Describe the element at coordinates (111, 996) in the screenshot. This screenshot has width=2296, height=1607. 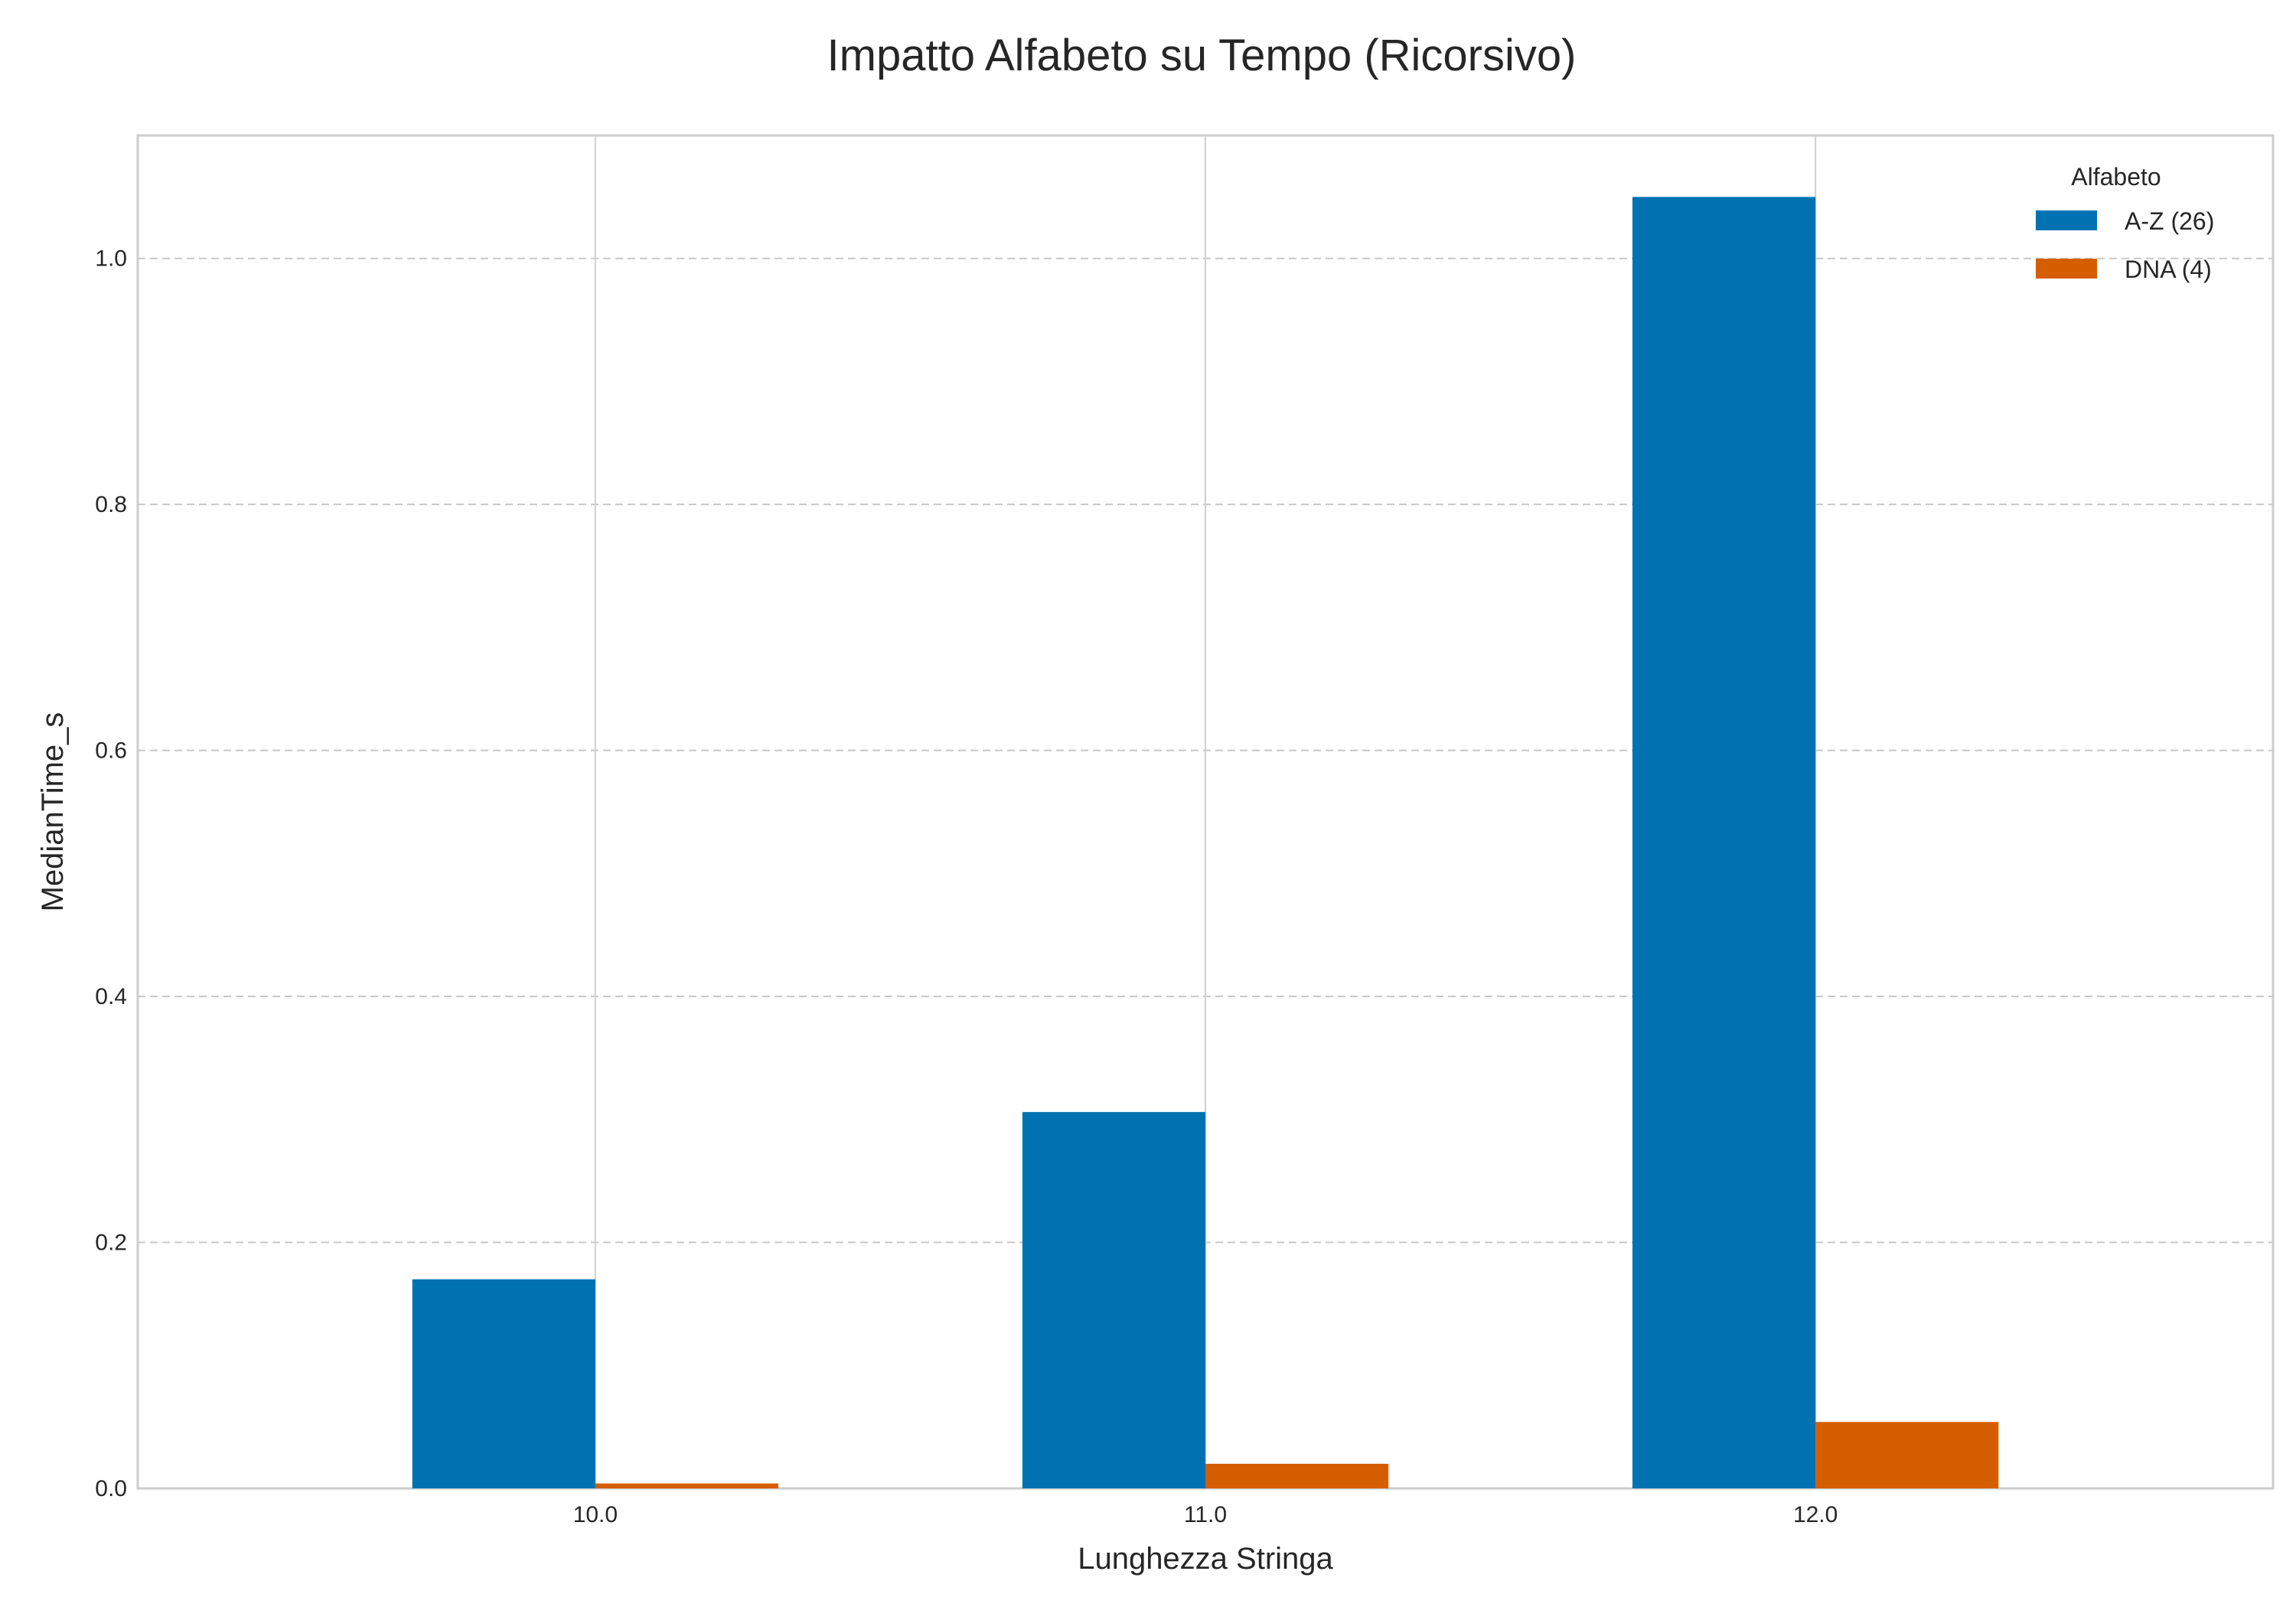
I see `y-tick-label: 0.4` at that location.